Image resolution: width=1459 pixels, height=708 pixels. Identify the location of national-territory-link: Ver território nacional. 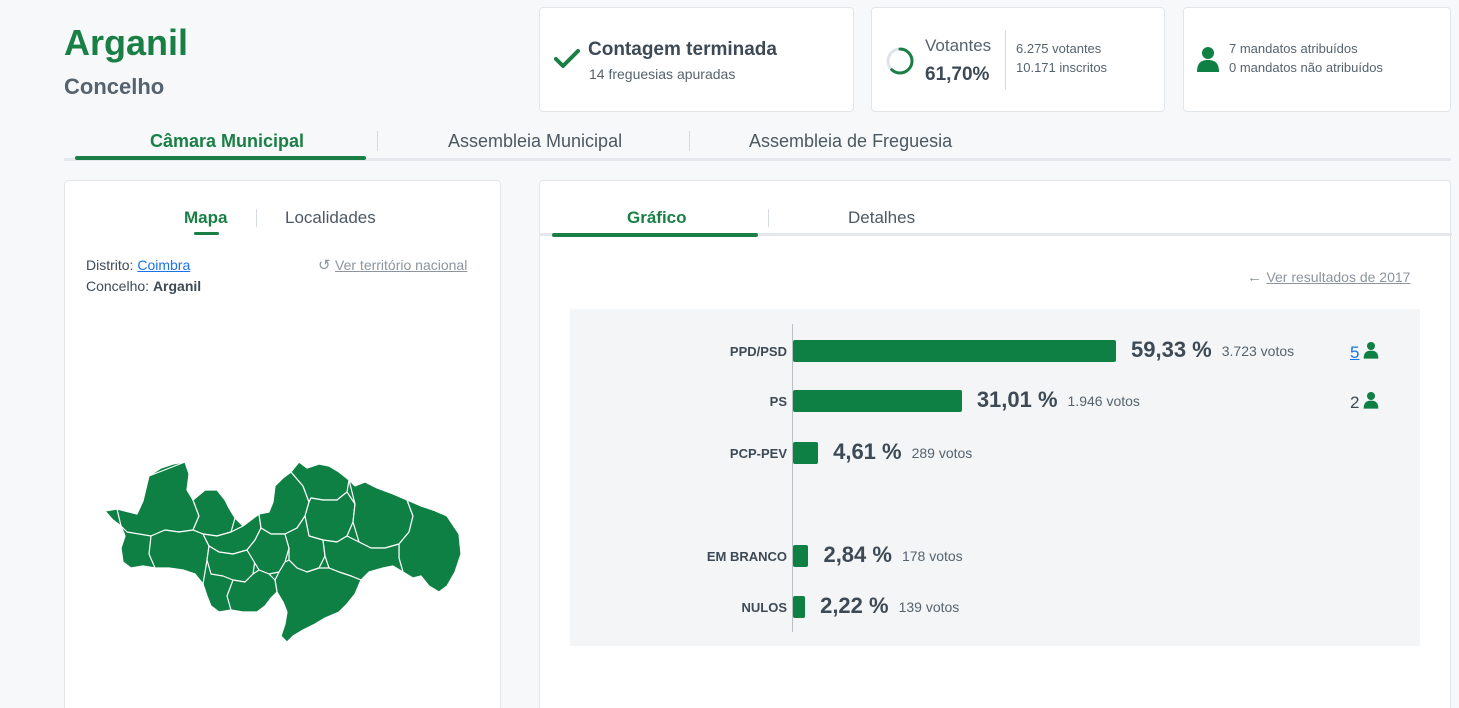
(401, 265).